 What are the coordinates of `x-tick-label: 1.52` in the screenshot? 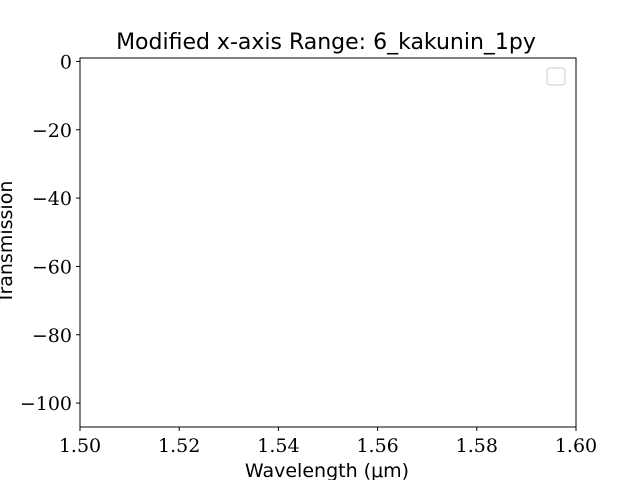 It's located at (179, 446).